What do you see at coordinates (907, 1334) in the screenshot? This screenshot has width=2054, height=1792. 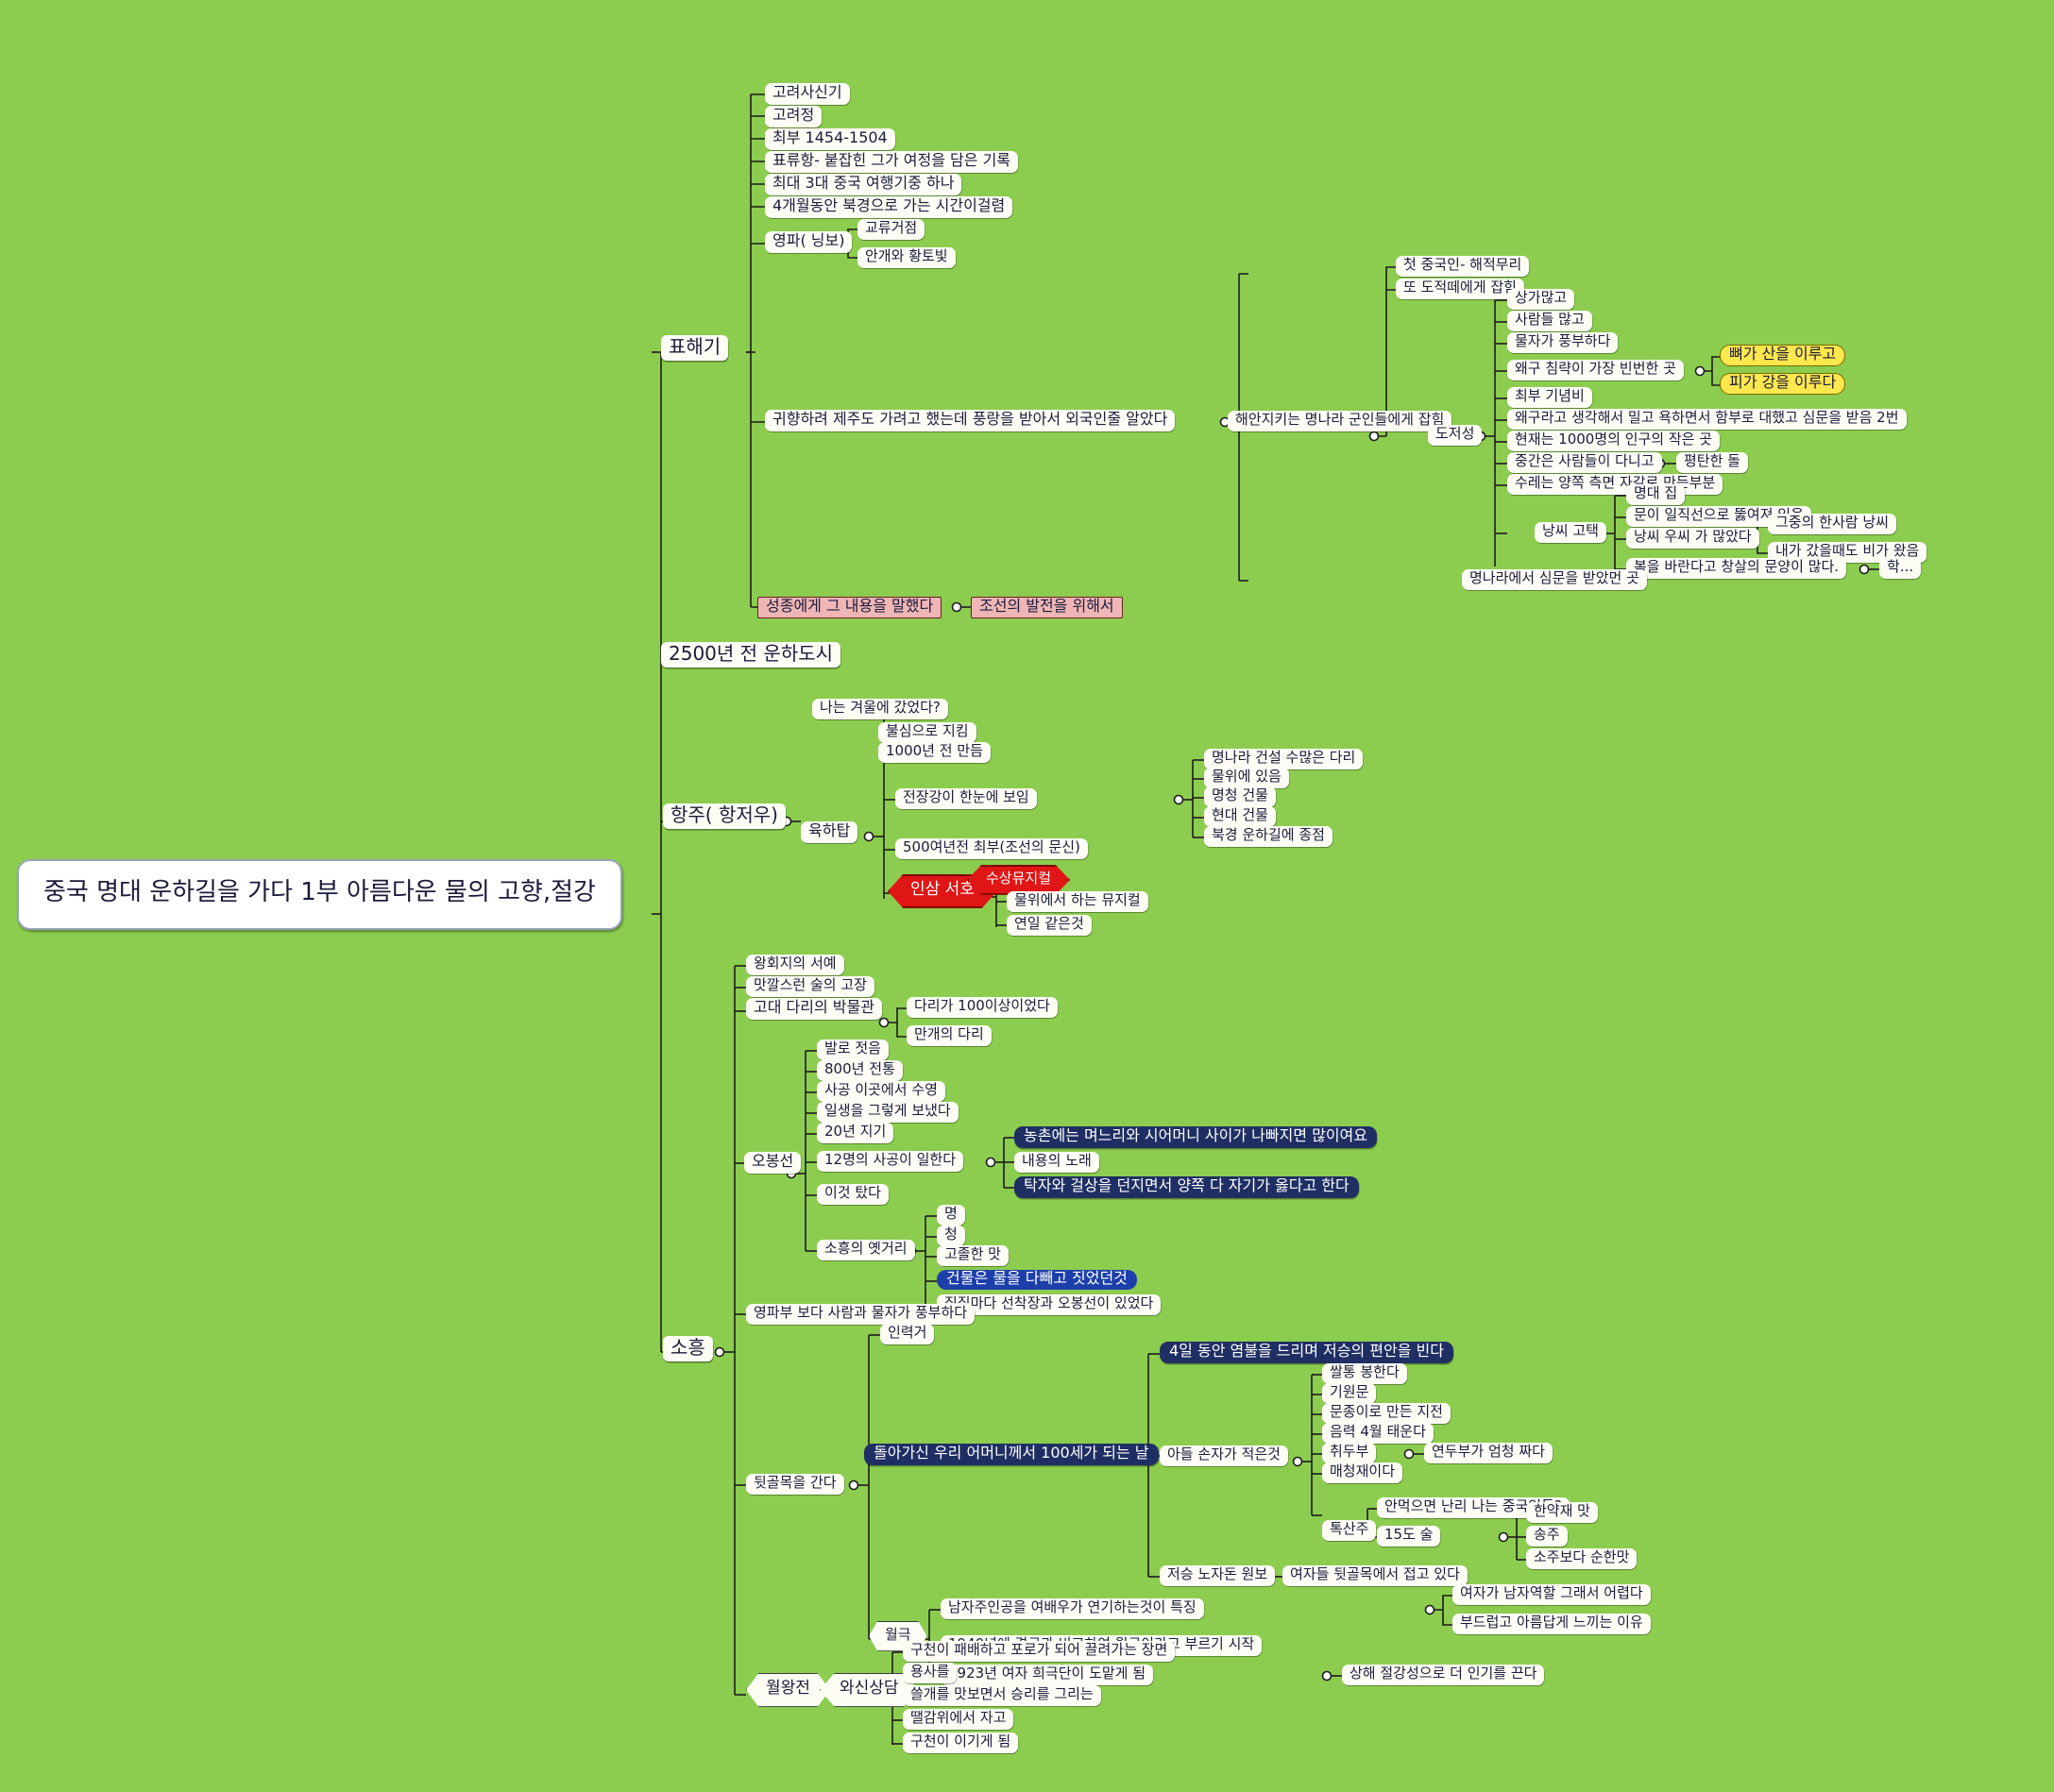 I see `node-rickshaw: 인력거` at bounding box center [907, 1334].